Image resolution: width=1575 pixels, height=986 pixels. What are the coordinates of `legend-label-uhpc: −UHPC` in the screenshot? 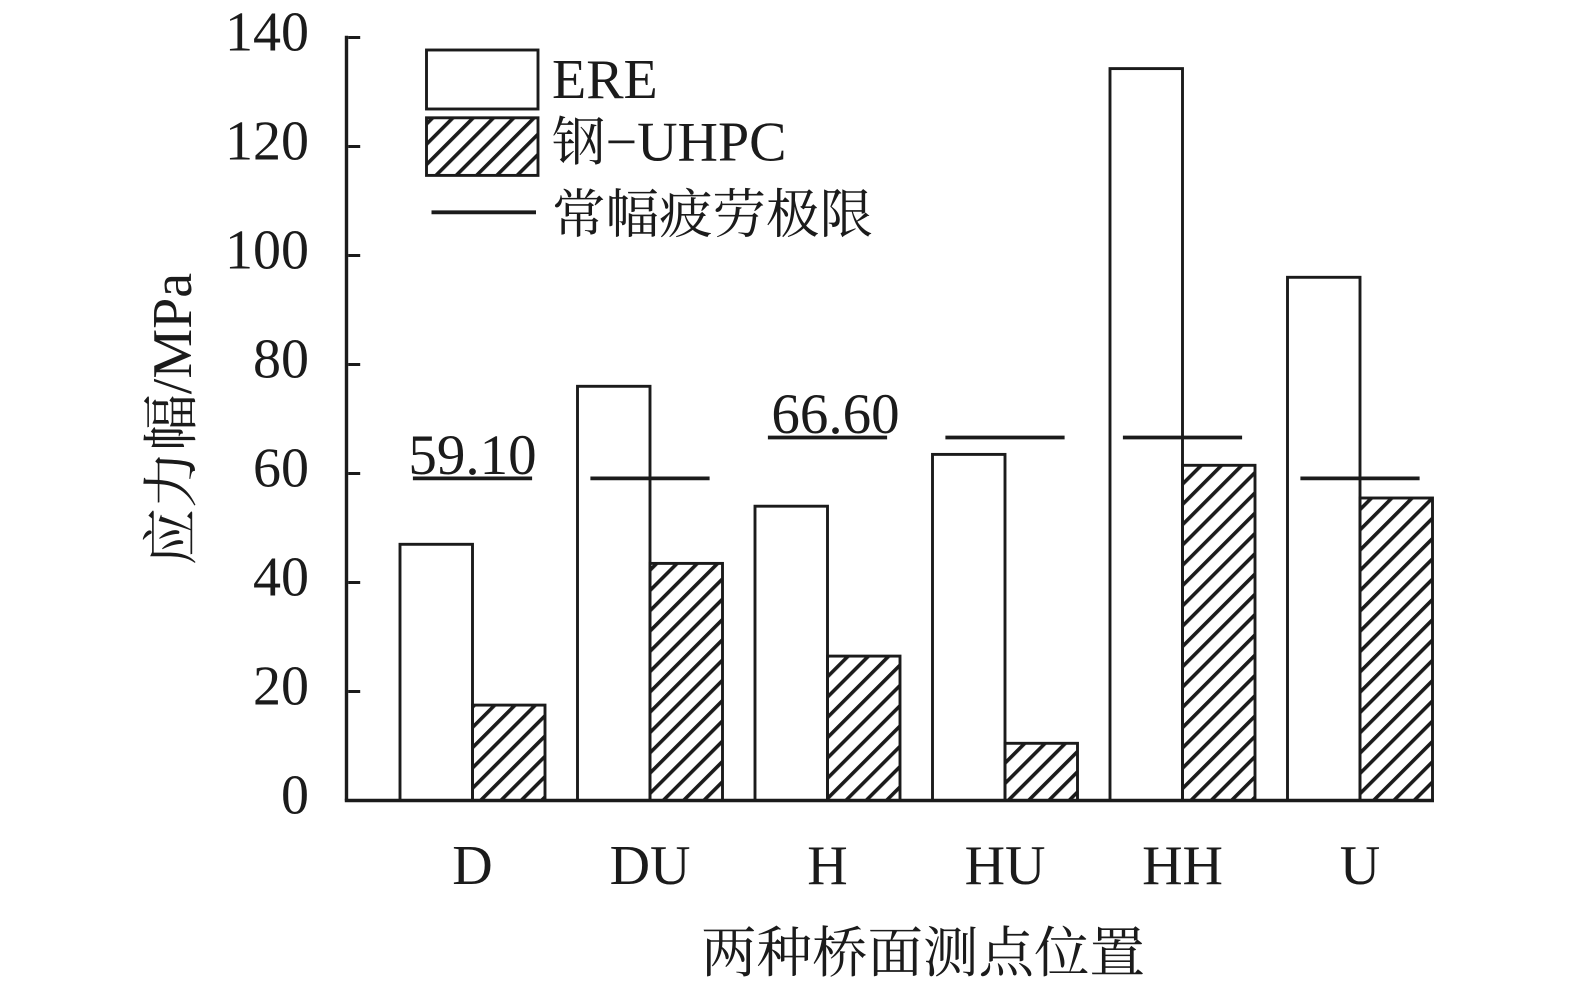 It's located at (669, 143).